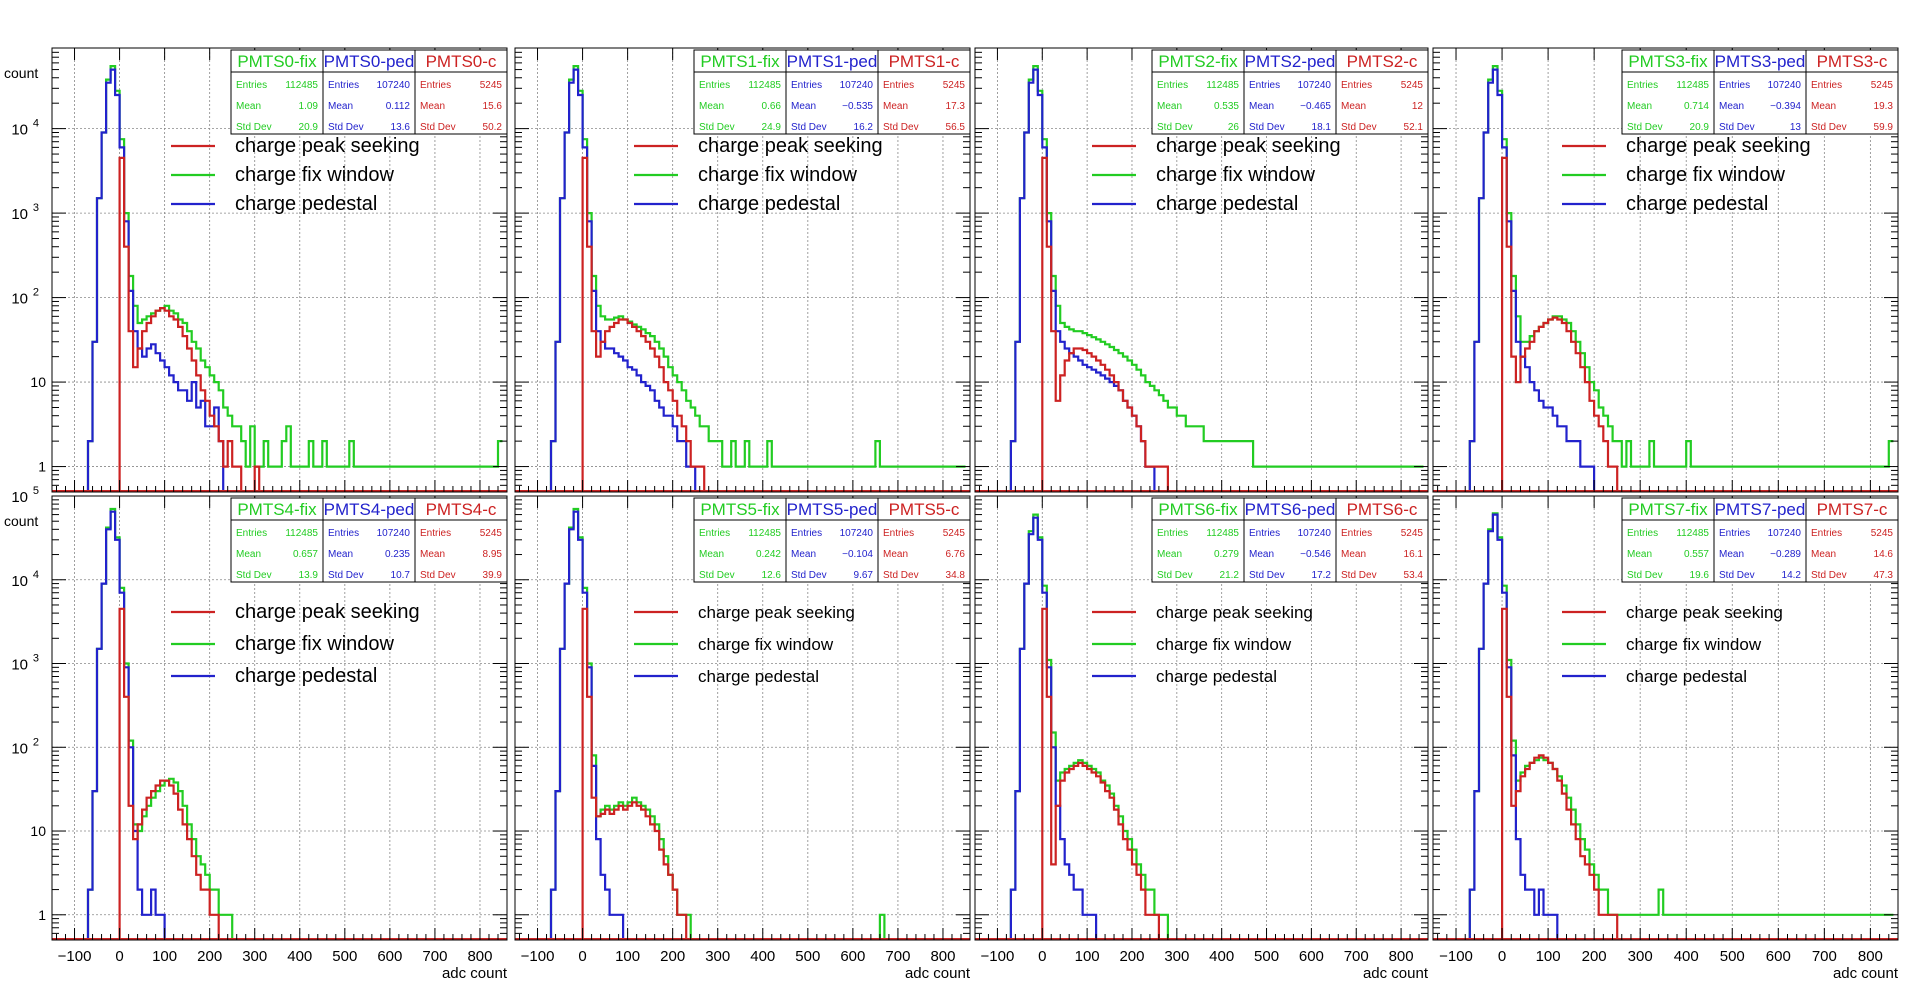  Describe the element at coordinates (397, 554) in the screenshot. I see `stats-value-mean: 0.235` at that location.